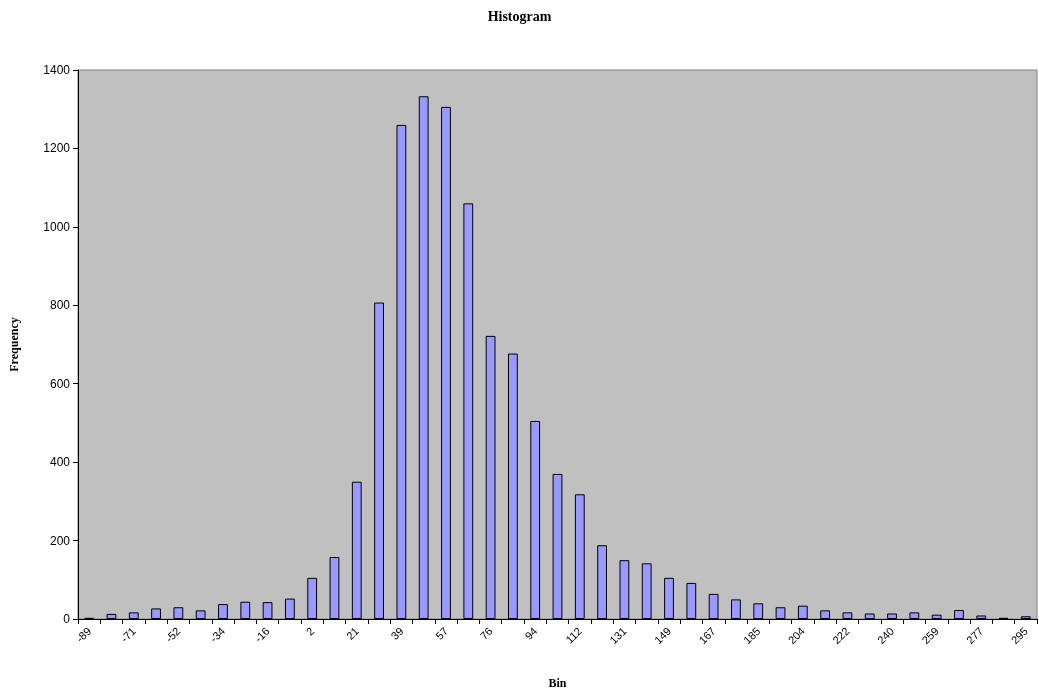  Describe the element at coordinates (975, 635) in the screenshot. I see `x-tick-label: 277` at that location.